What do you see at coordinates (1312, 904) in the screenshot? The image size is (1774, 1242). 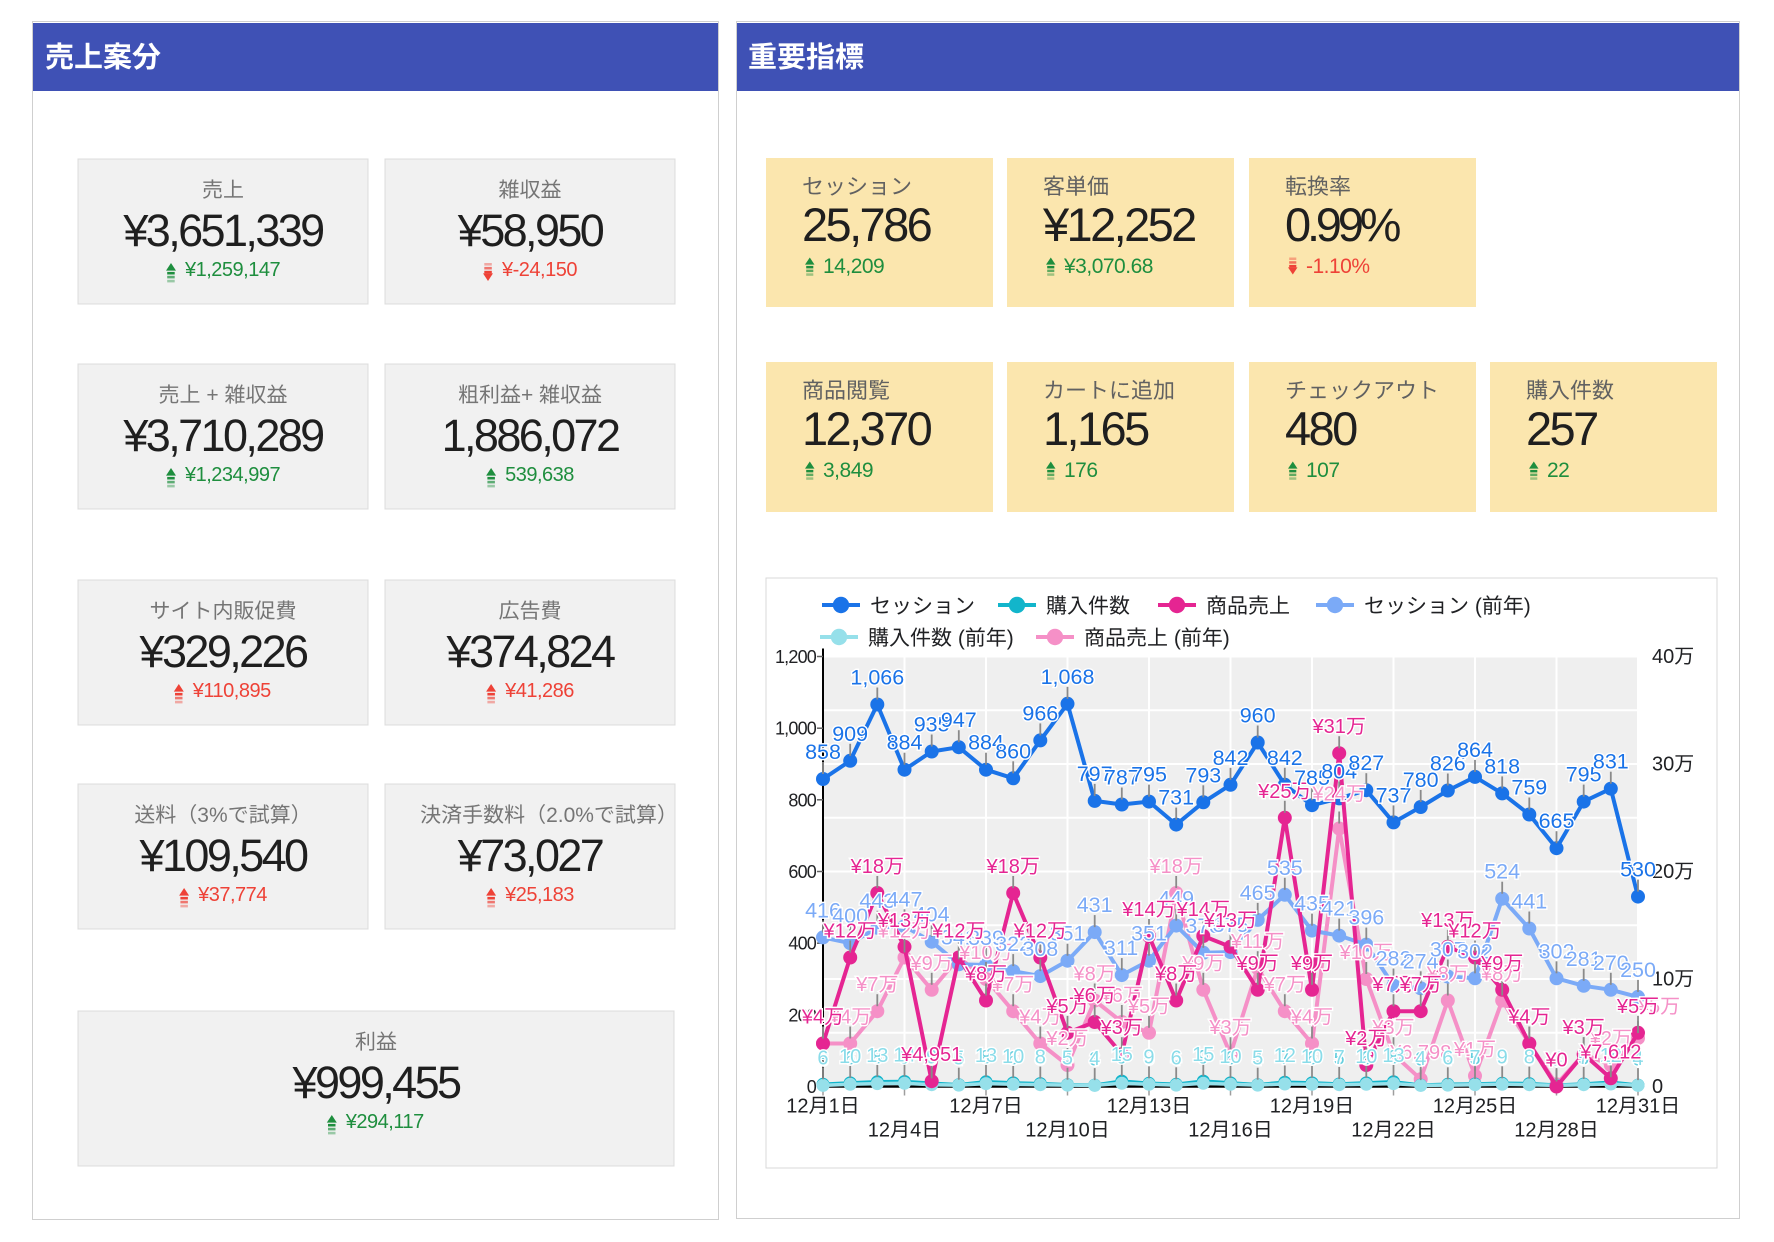 I see `svg-text: 435` at bounding box center [1312, 904].